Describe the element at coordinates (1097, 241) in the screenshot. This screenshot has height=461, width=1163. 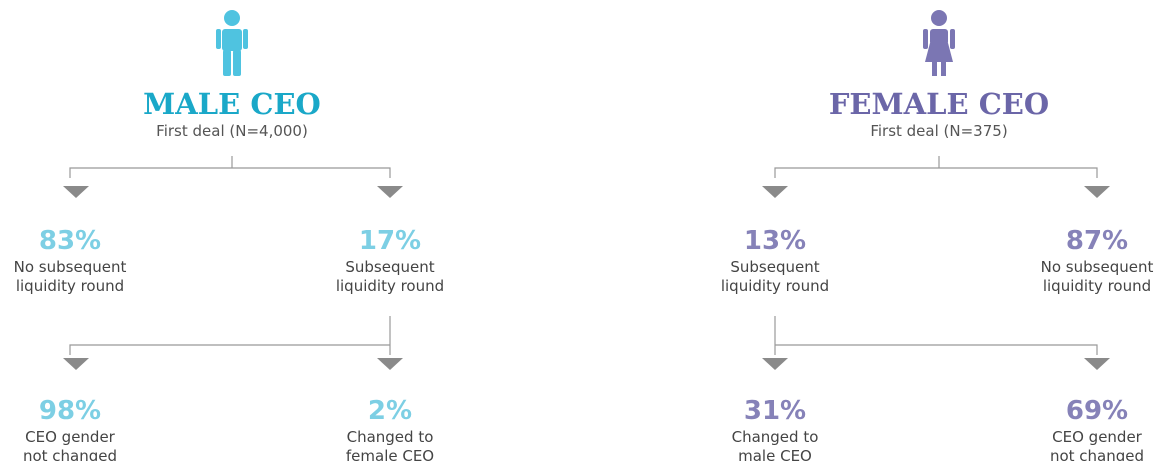
I see `percent: 87%` at that location.